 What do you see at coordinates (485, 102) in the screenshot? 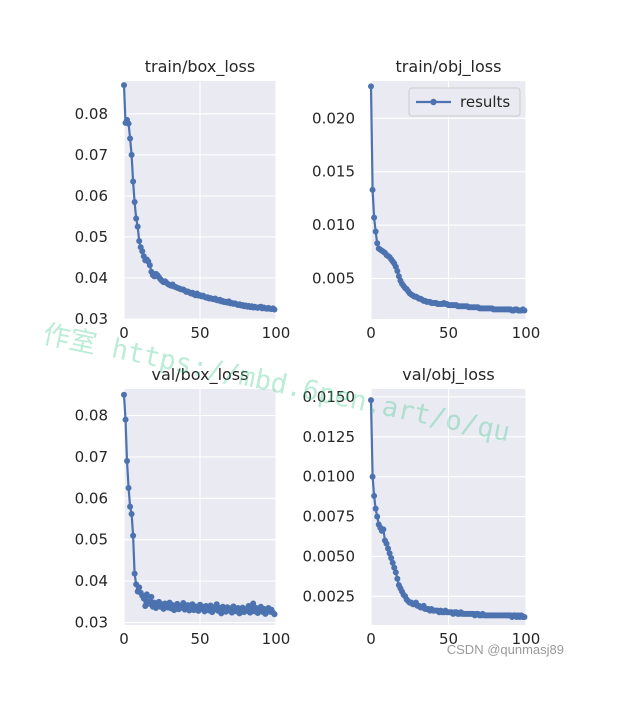
I see `legend-label: results` at bounding box center [485, 102].